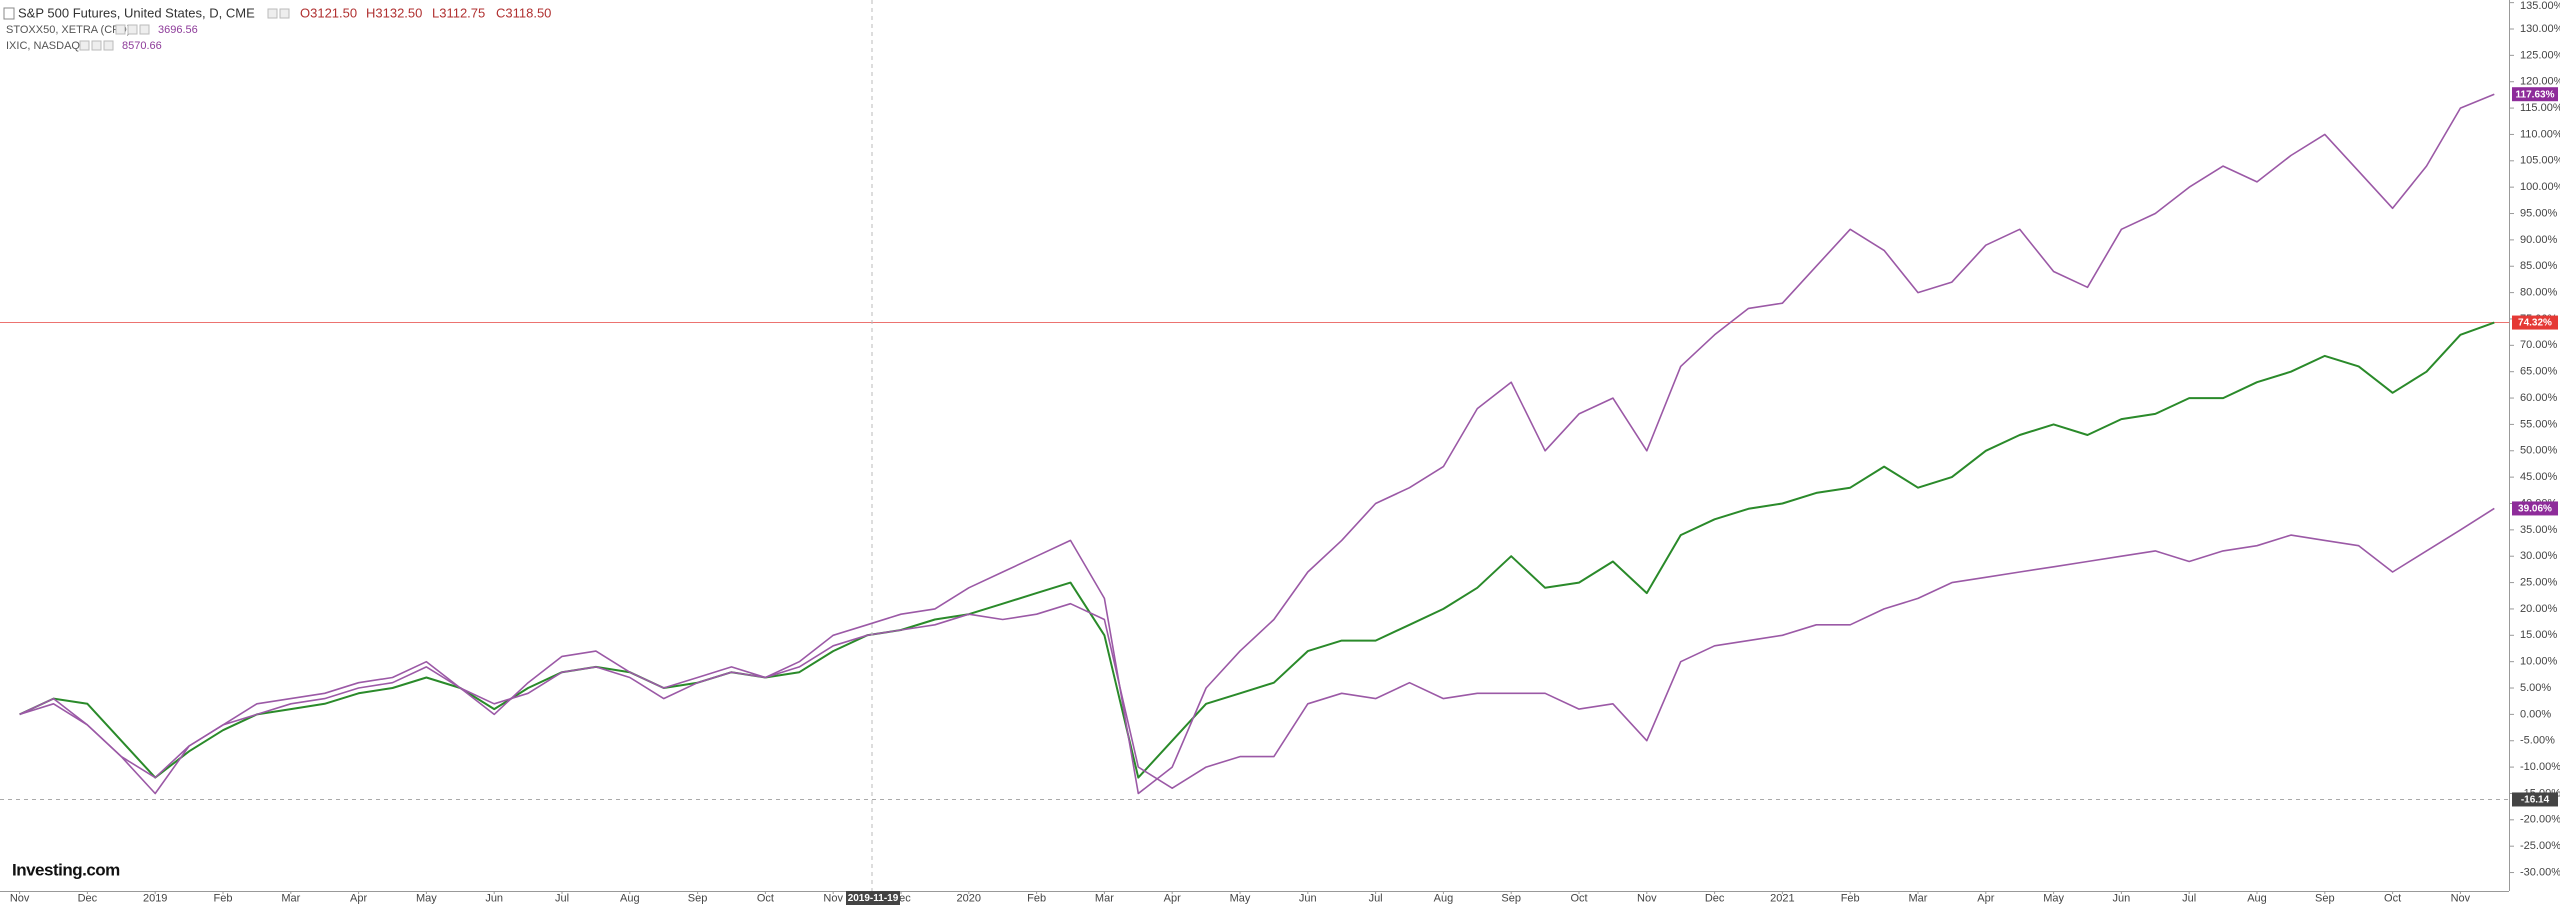 The image size is (2560, 906). Describe the element at coordinates (2540, 846) in the screenshot. I see `y-tick-label: -25.00%` at that location.